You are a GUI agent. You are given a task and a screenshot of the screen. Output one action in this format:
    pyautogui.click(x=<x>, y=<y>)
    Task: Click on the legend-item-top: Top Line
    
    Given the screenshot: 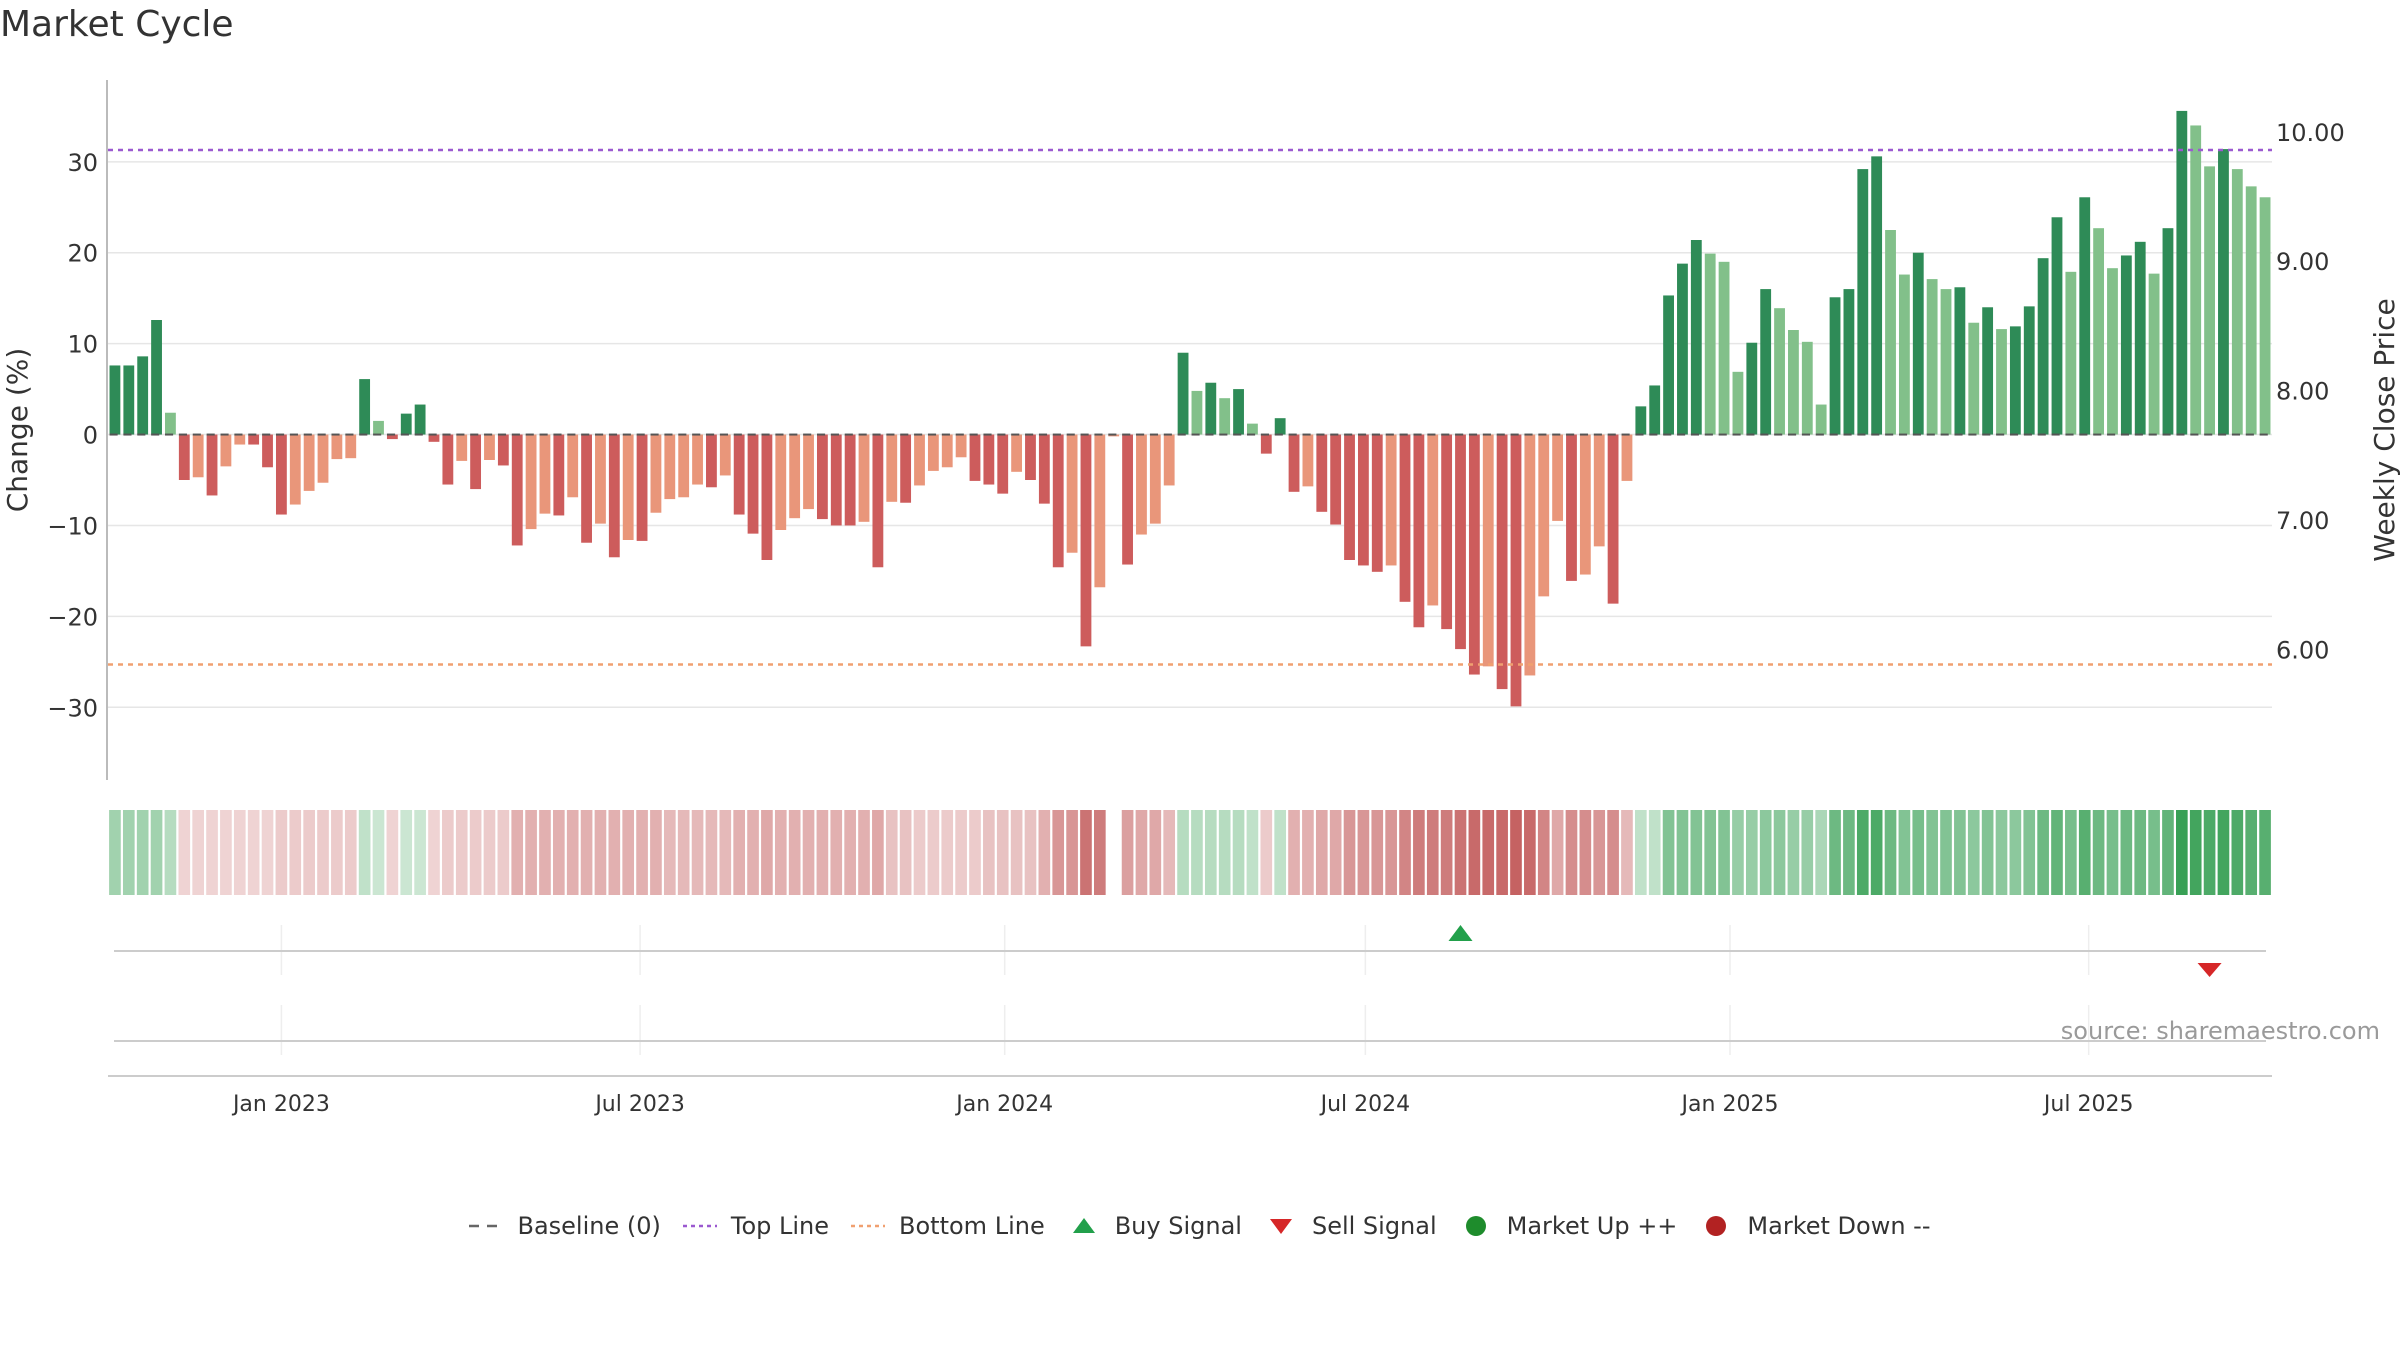 What is the action you would take?
    pyautogui.click(x=755, y=1226)
    